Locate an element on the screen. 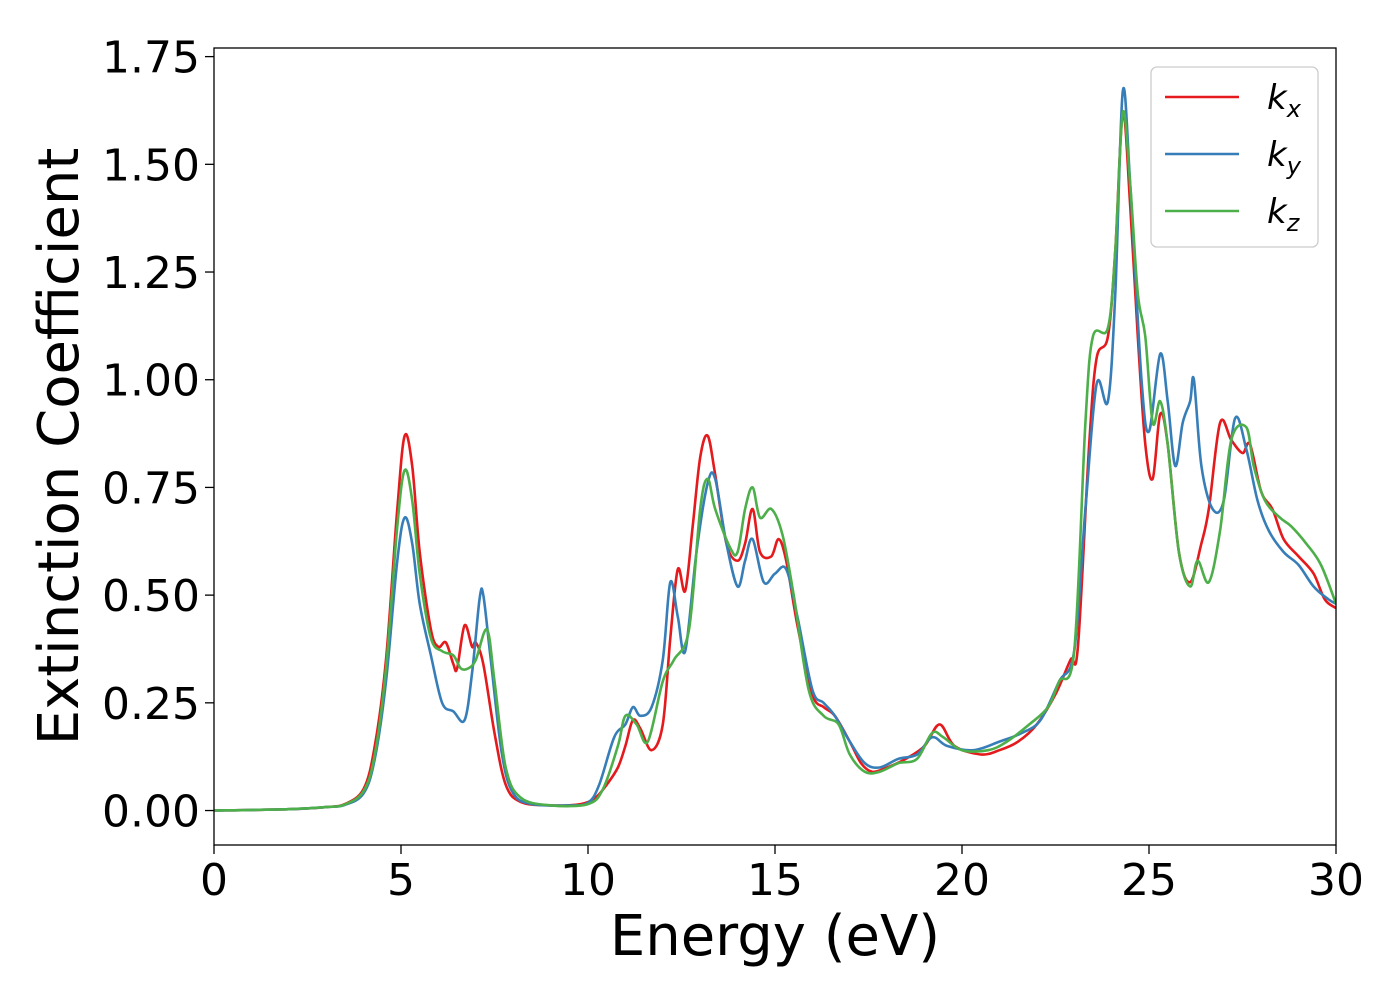 Image resolution: width=1400 pixels, height=1000 pixels. legend-label-k-y: ky is located at coordinates (1284, 157).